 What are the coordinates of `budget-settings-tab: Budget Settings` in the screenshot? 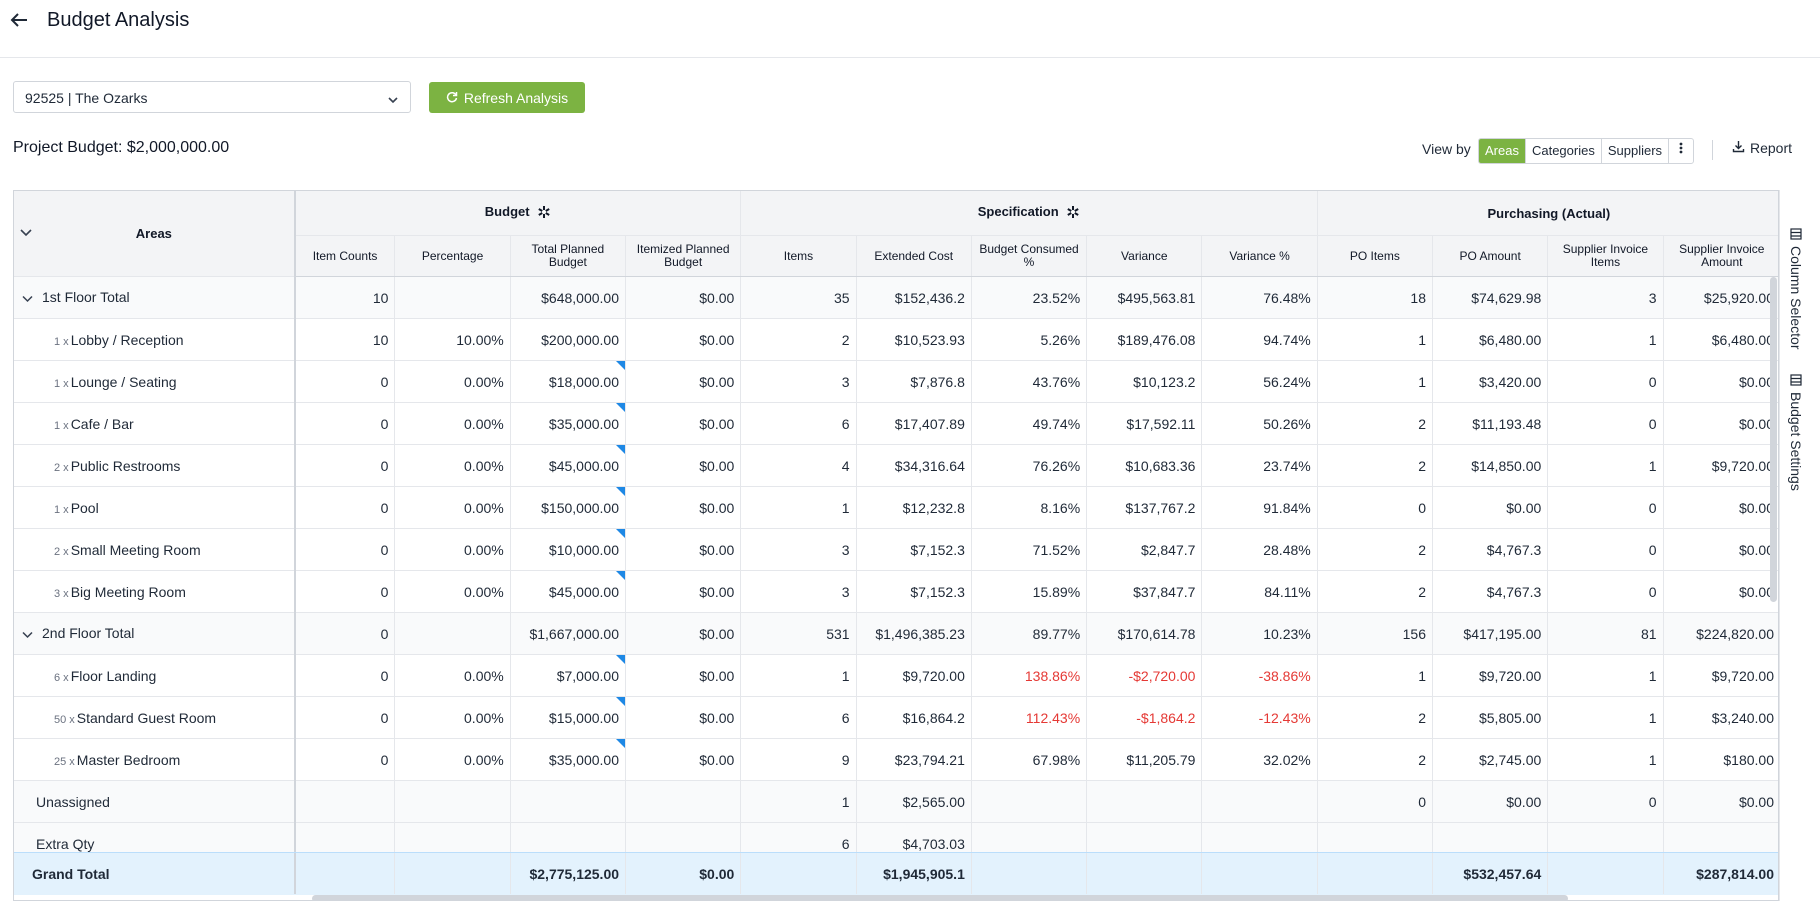 It's located at (1796, 432).